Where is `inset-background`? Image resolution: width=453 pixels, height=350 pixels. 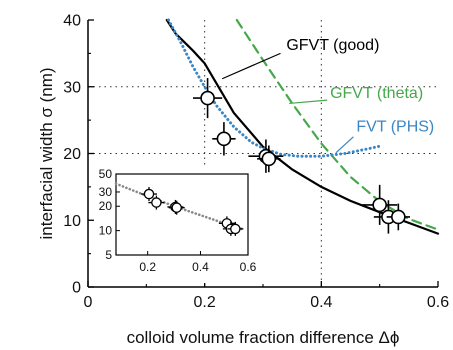 inset-background is located at coordinates (180, 224).